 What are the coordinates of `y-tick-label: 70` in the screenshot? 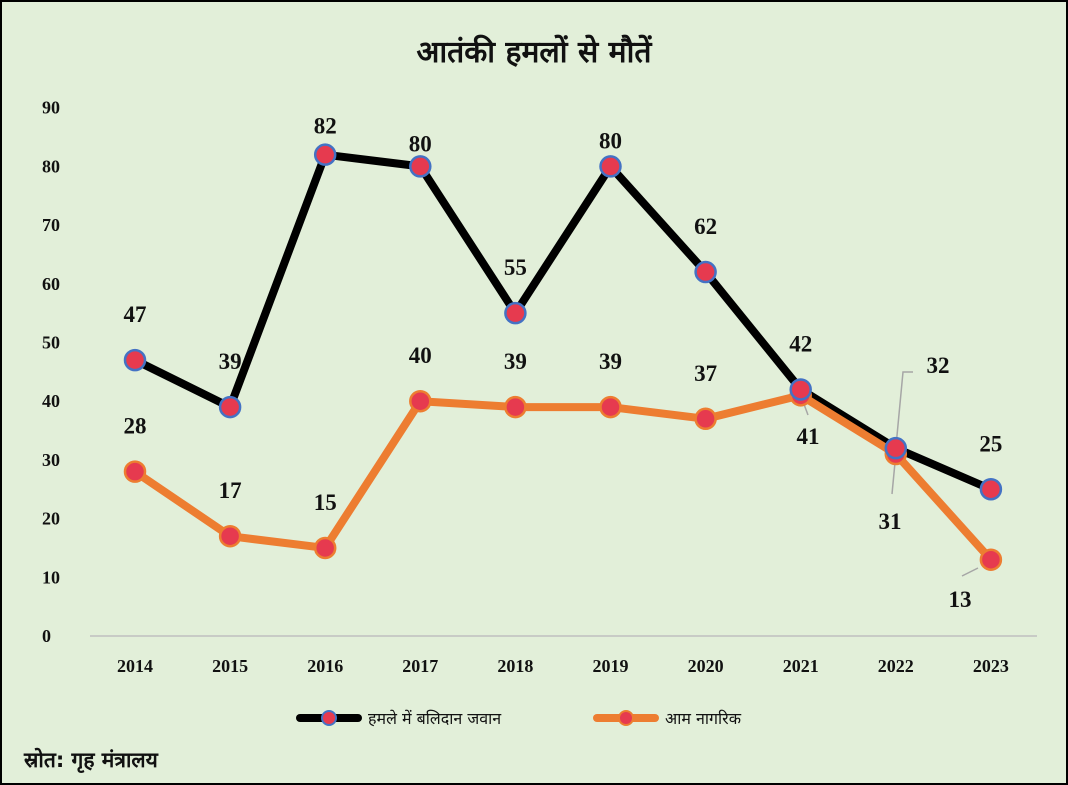 It's located at (51, 225).